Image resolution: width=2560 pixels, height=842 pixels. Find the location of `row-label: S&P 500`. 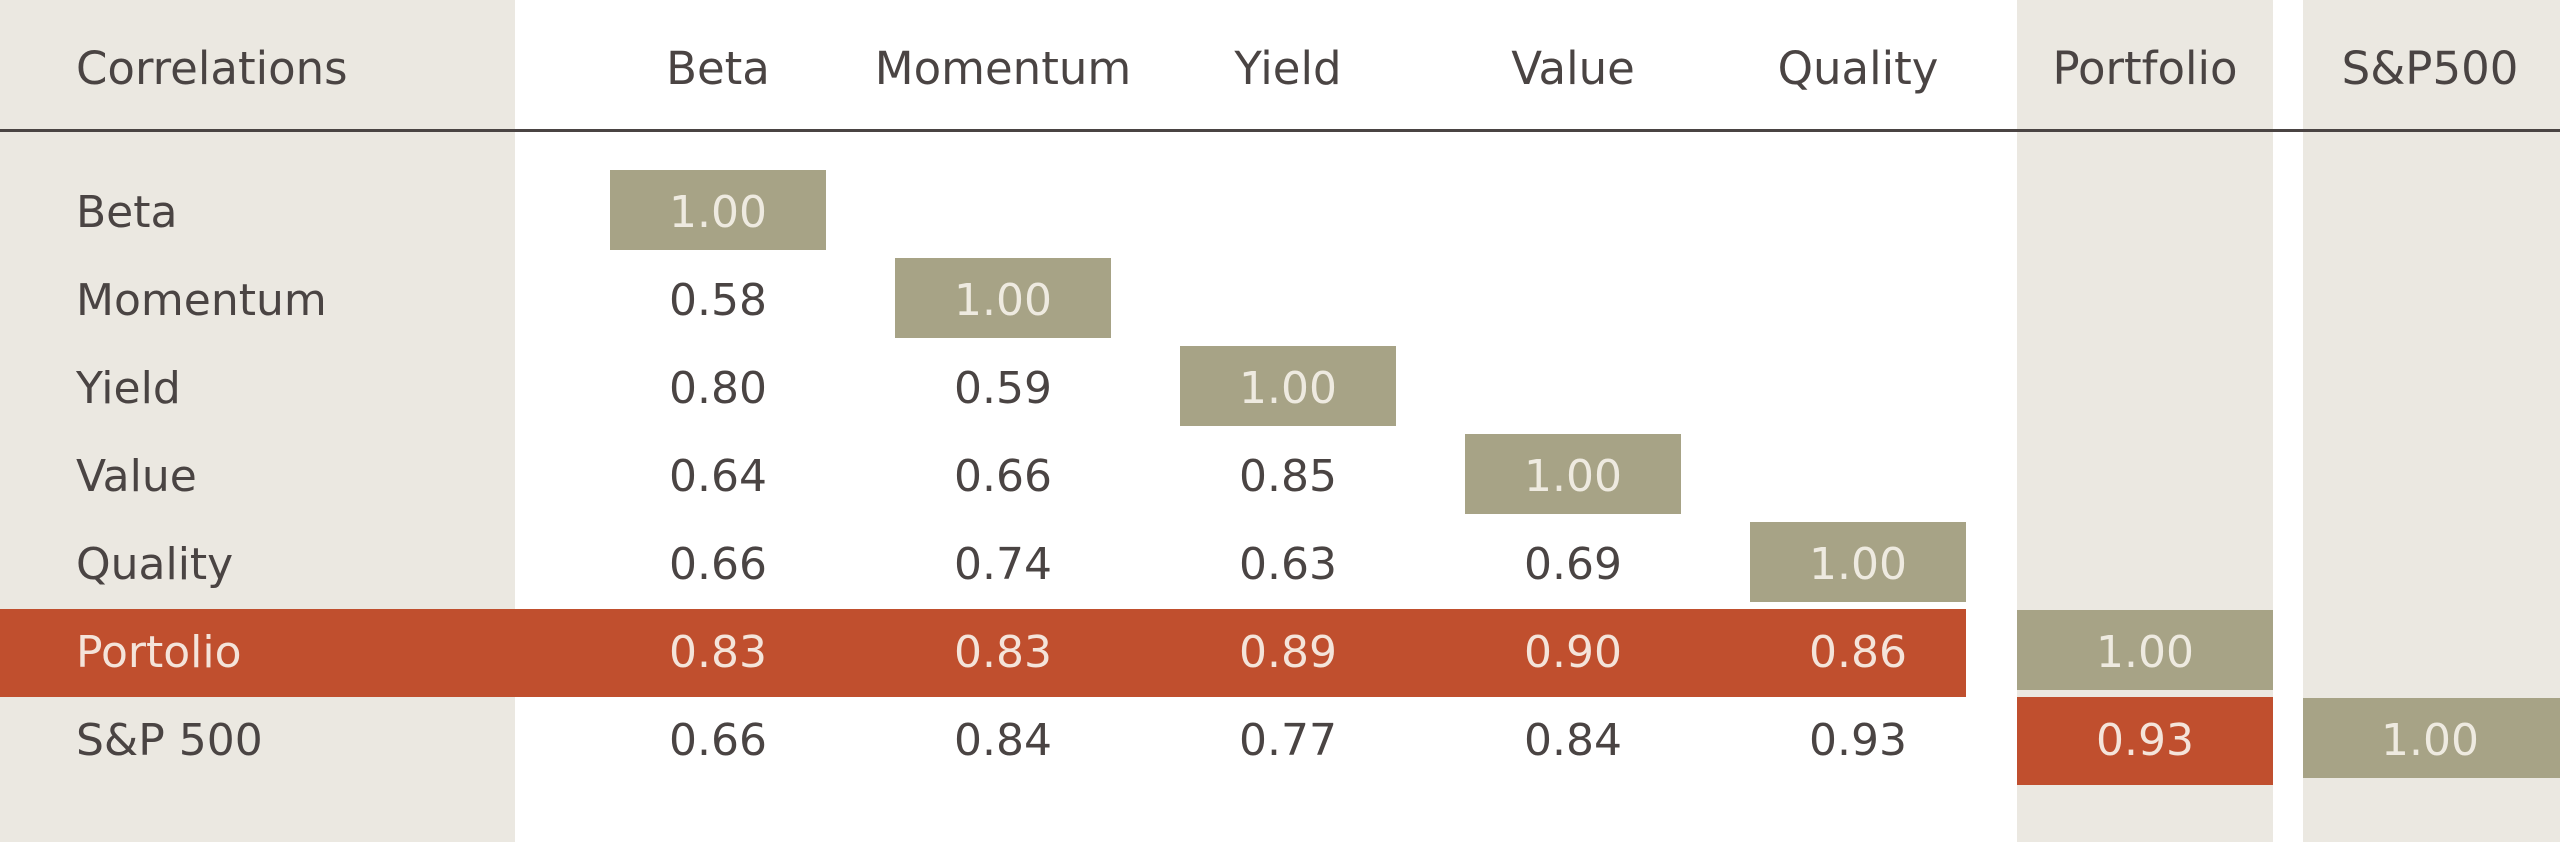

row-label: S&P 500 is located at coordinates (169, 740).